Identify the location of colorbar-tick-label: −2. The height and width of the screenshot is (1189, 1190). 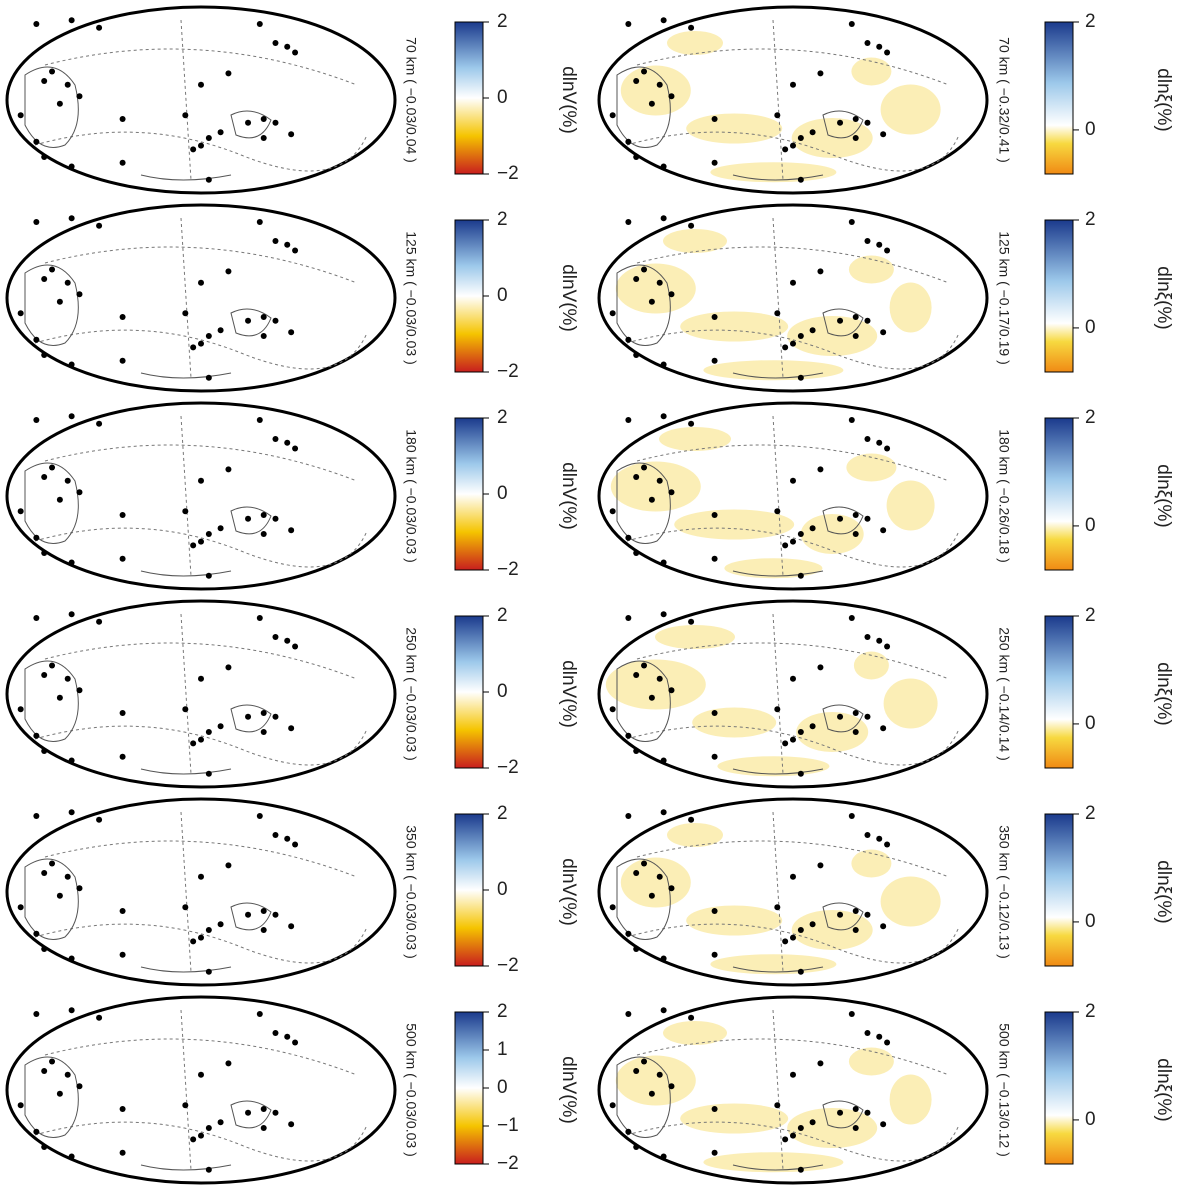
(508, 767).